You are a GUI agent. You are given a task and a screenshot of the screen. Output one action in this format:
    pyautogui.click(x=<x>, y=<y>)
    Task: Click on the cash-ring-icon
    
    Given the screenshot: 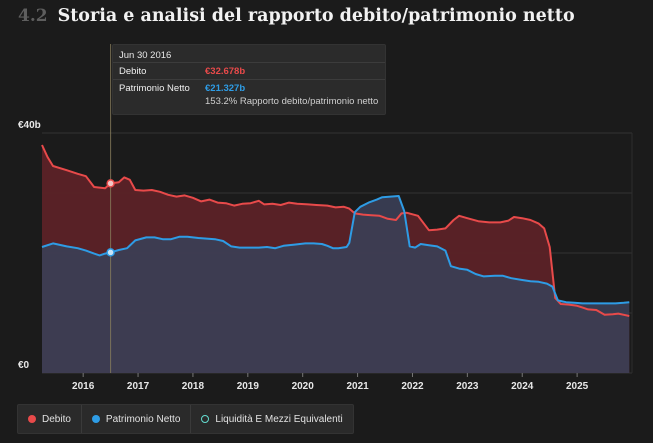 What is the action you would take?
    pyautogui.click(x=205, y=419)
    